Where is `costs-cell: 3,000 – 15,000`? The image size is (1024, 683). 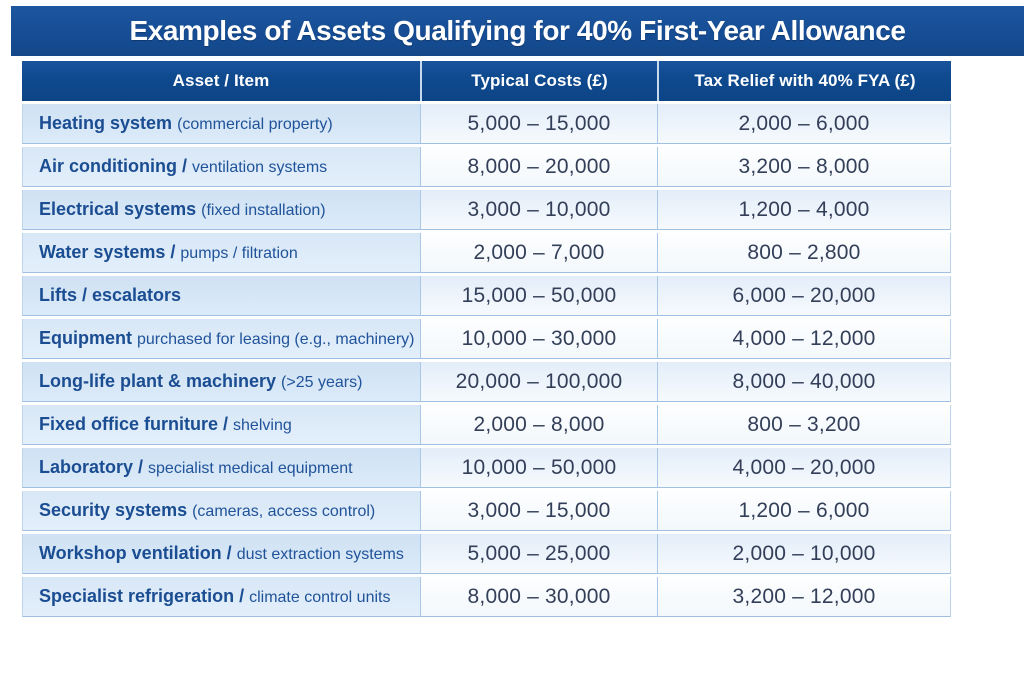
costs-cell: 3,000 – 15,000 is located at coordinates (538, 511).